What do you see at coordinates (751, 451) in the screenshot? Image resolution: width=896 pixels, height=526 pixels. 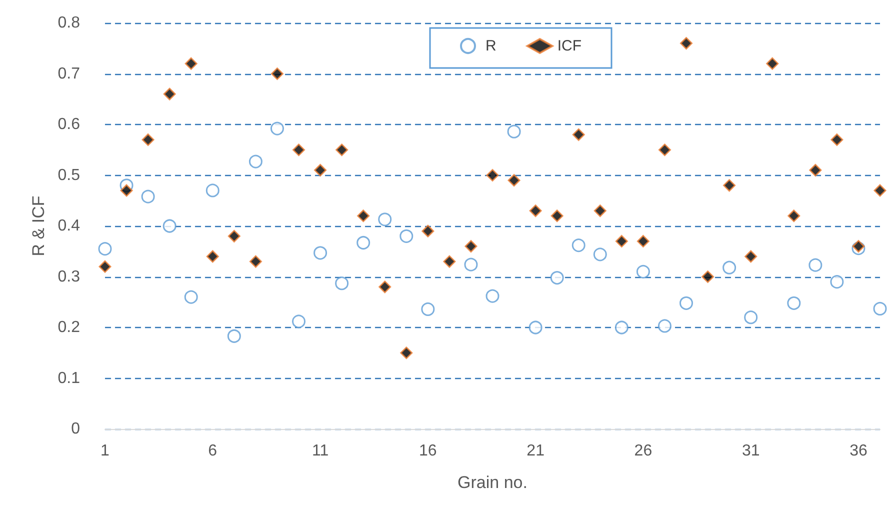 I see `x-tick-label: 31` at bounding box center [751, 451].